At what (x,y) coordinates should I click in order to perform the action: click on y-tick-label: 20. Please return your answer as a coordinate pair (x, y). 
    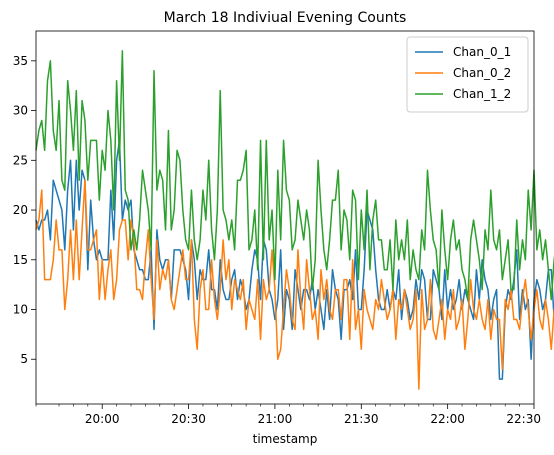
    Looking at the image, I should click on (20, 210).